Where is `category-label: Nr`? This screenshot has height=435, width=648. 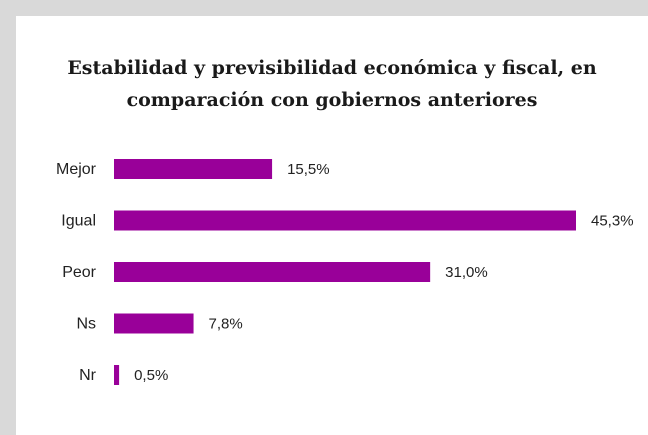 category-label: Nr is located at coordinates (88, 375).